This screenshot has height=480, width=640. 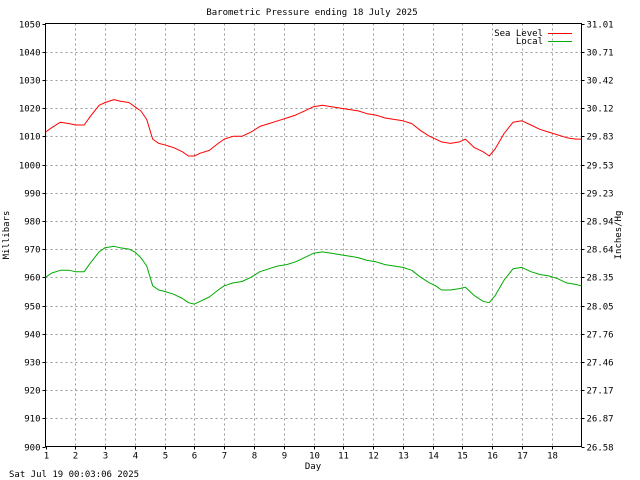 I want to click on x-tick-label: 3, so click(x=105, y=457).